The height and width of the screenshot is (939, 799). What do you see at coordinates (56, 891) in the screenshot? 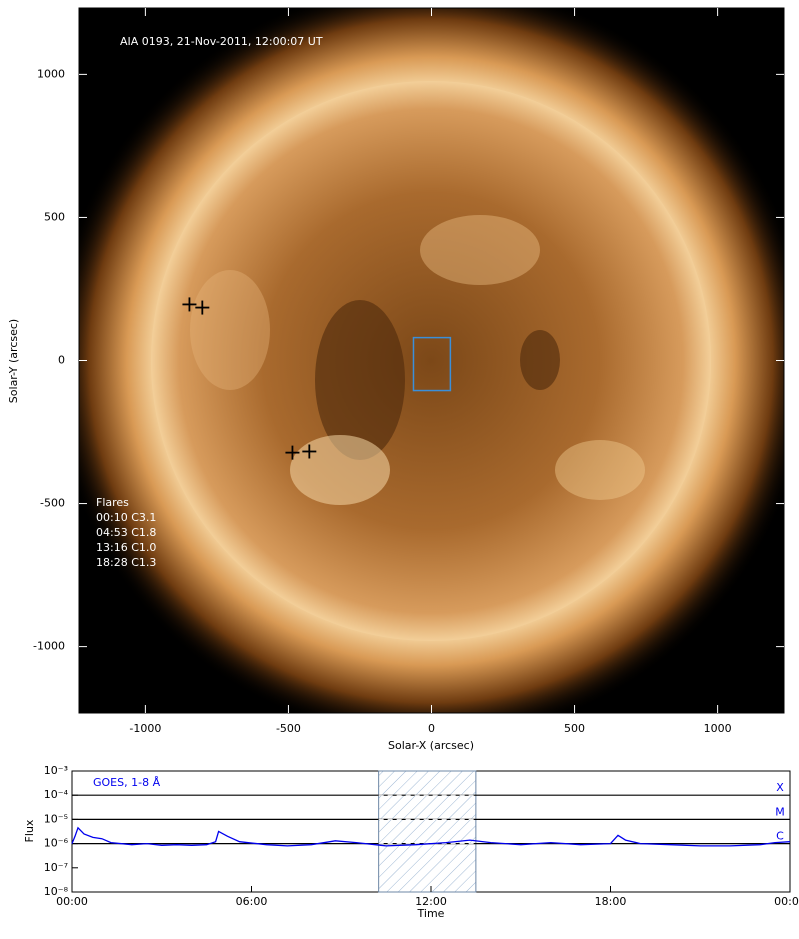
I see `y-tick-label: 10⁻⁸` at bounding box center [56, 891].